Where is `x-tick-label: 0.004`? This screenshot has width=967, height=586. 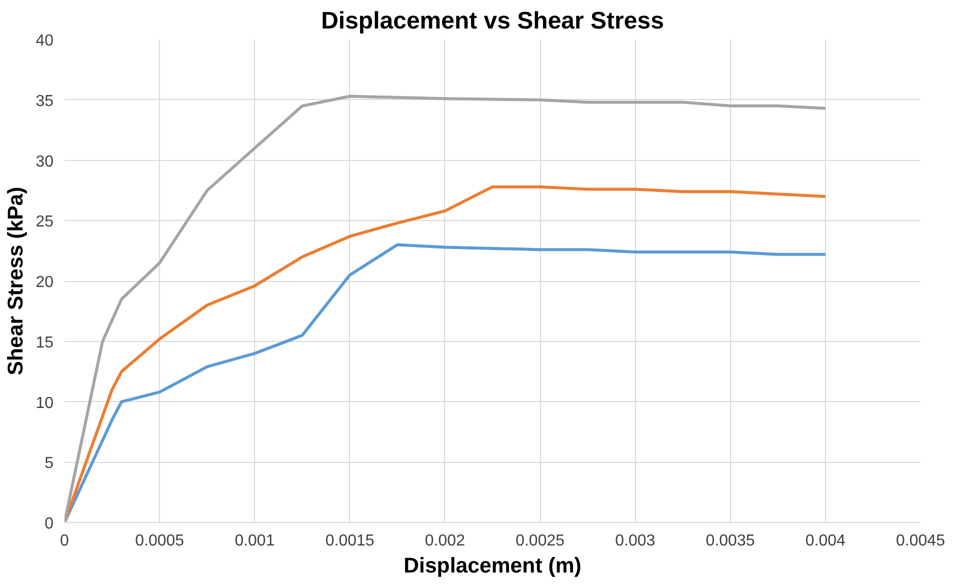 x-tick-label: 0.004 is located at coordinates (825, 541).